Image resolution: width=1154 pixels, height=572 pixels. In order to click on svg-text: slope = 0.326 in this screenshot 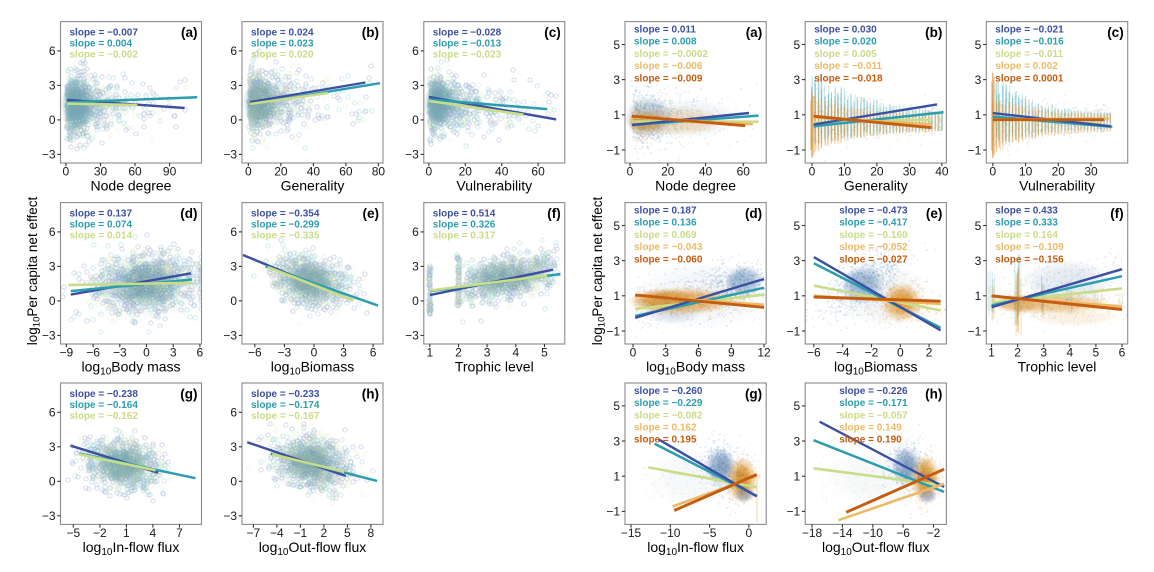, I will do `click(464, 225)`.